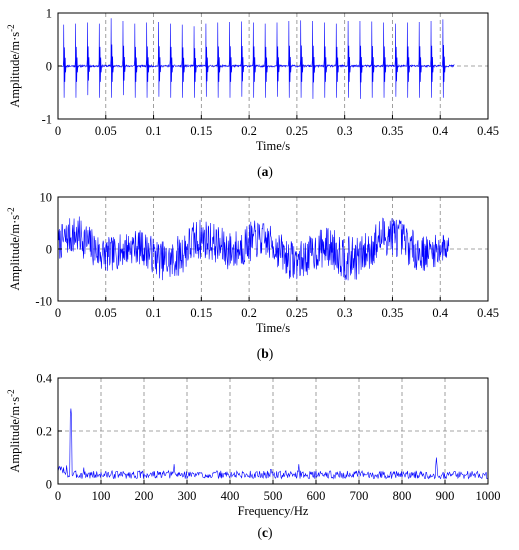 The width and height of the screenshot is (519, 550). I want to click on panel-caption: (b), so click(265, 353).